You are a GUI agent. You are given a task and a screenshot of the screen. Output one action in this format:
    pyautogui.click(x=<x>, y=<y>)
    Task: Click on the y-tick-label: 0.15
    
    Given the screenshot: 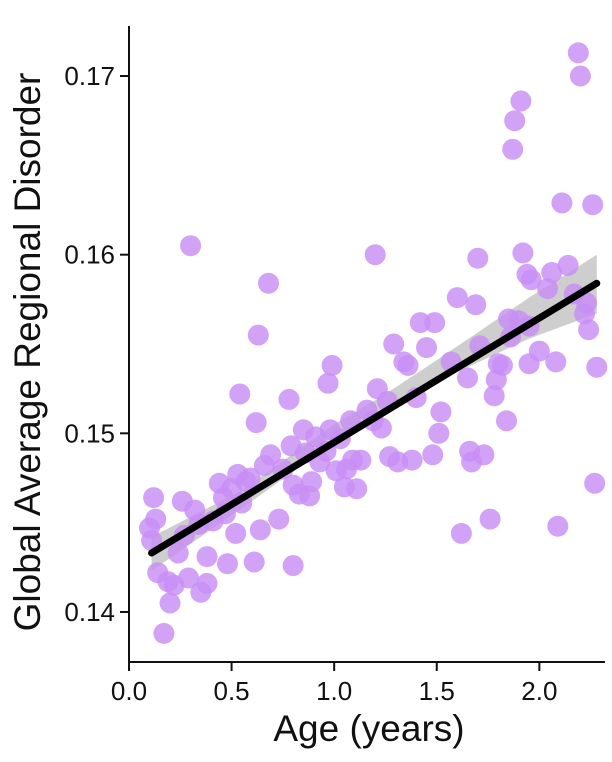 What is the action you would take?
    pyautogui.click(x=89, y=433)
    